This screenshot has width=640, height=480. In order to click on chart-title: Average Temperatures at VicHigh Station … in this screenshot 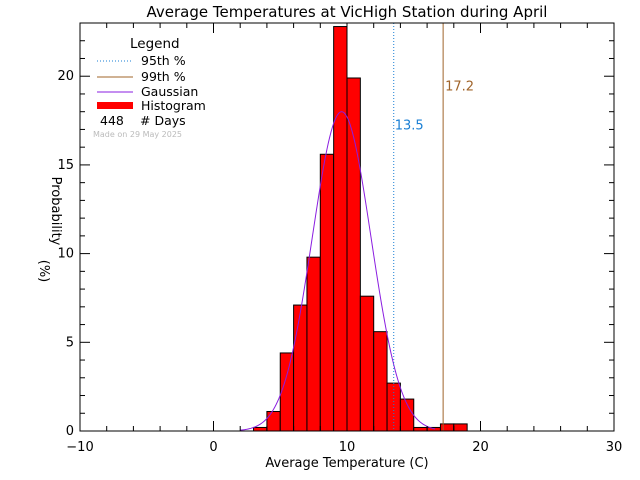, I will do `click(347, 12)`.